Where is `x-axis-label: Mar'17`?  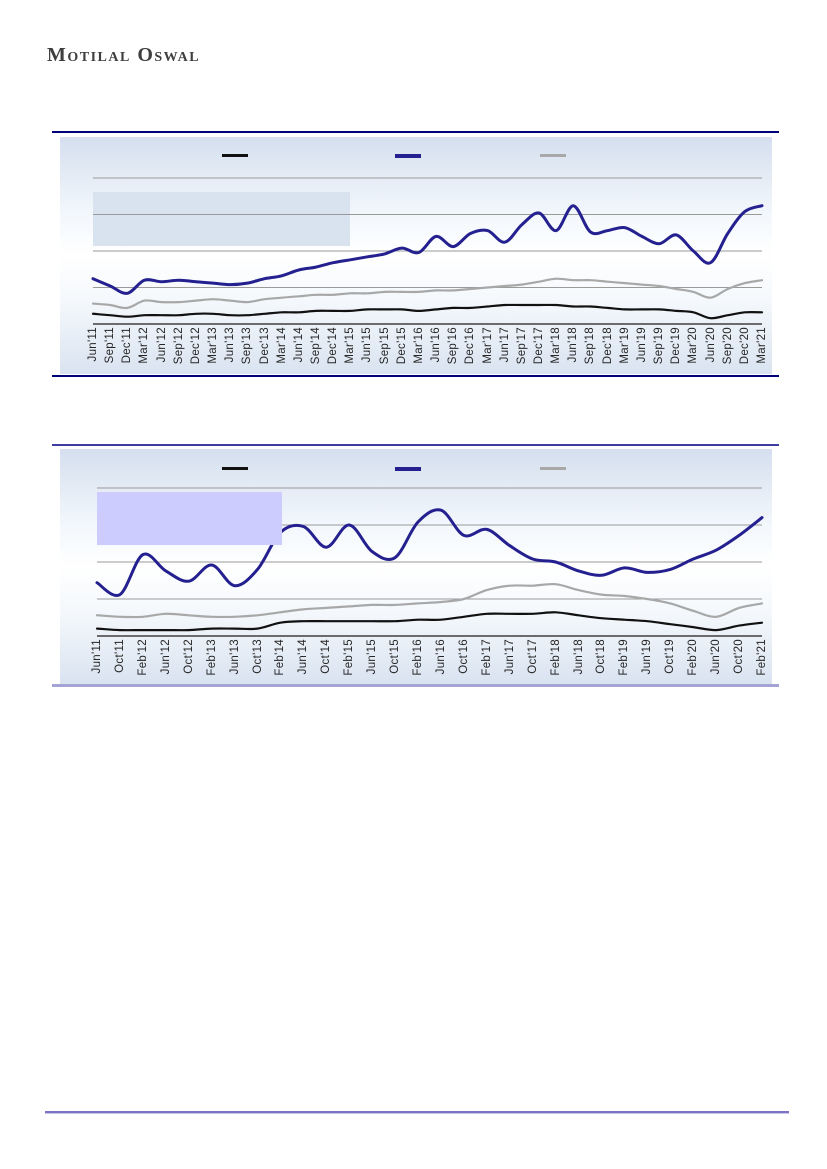 x-axis-label: Mar'17 is located at coordinates (487, 345).